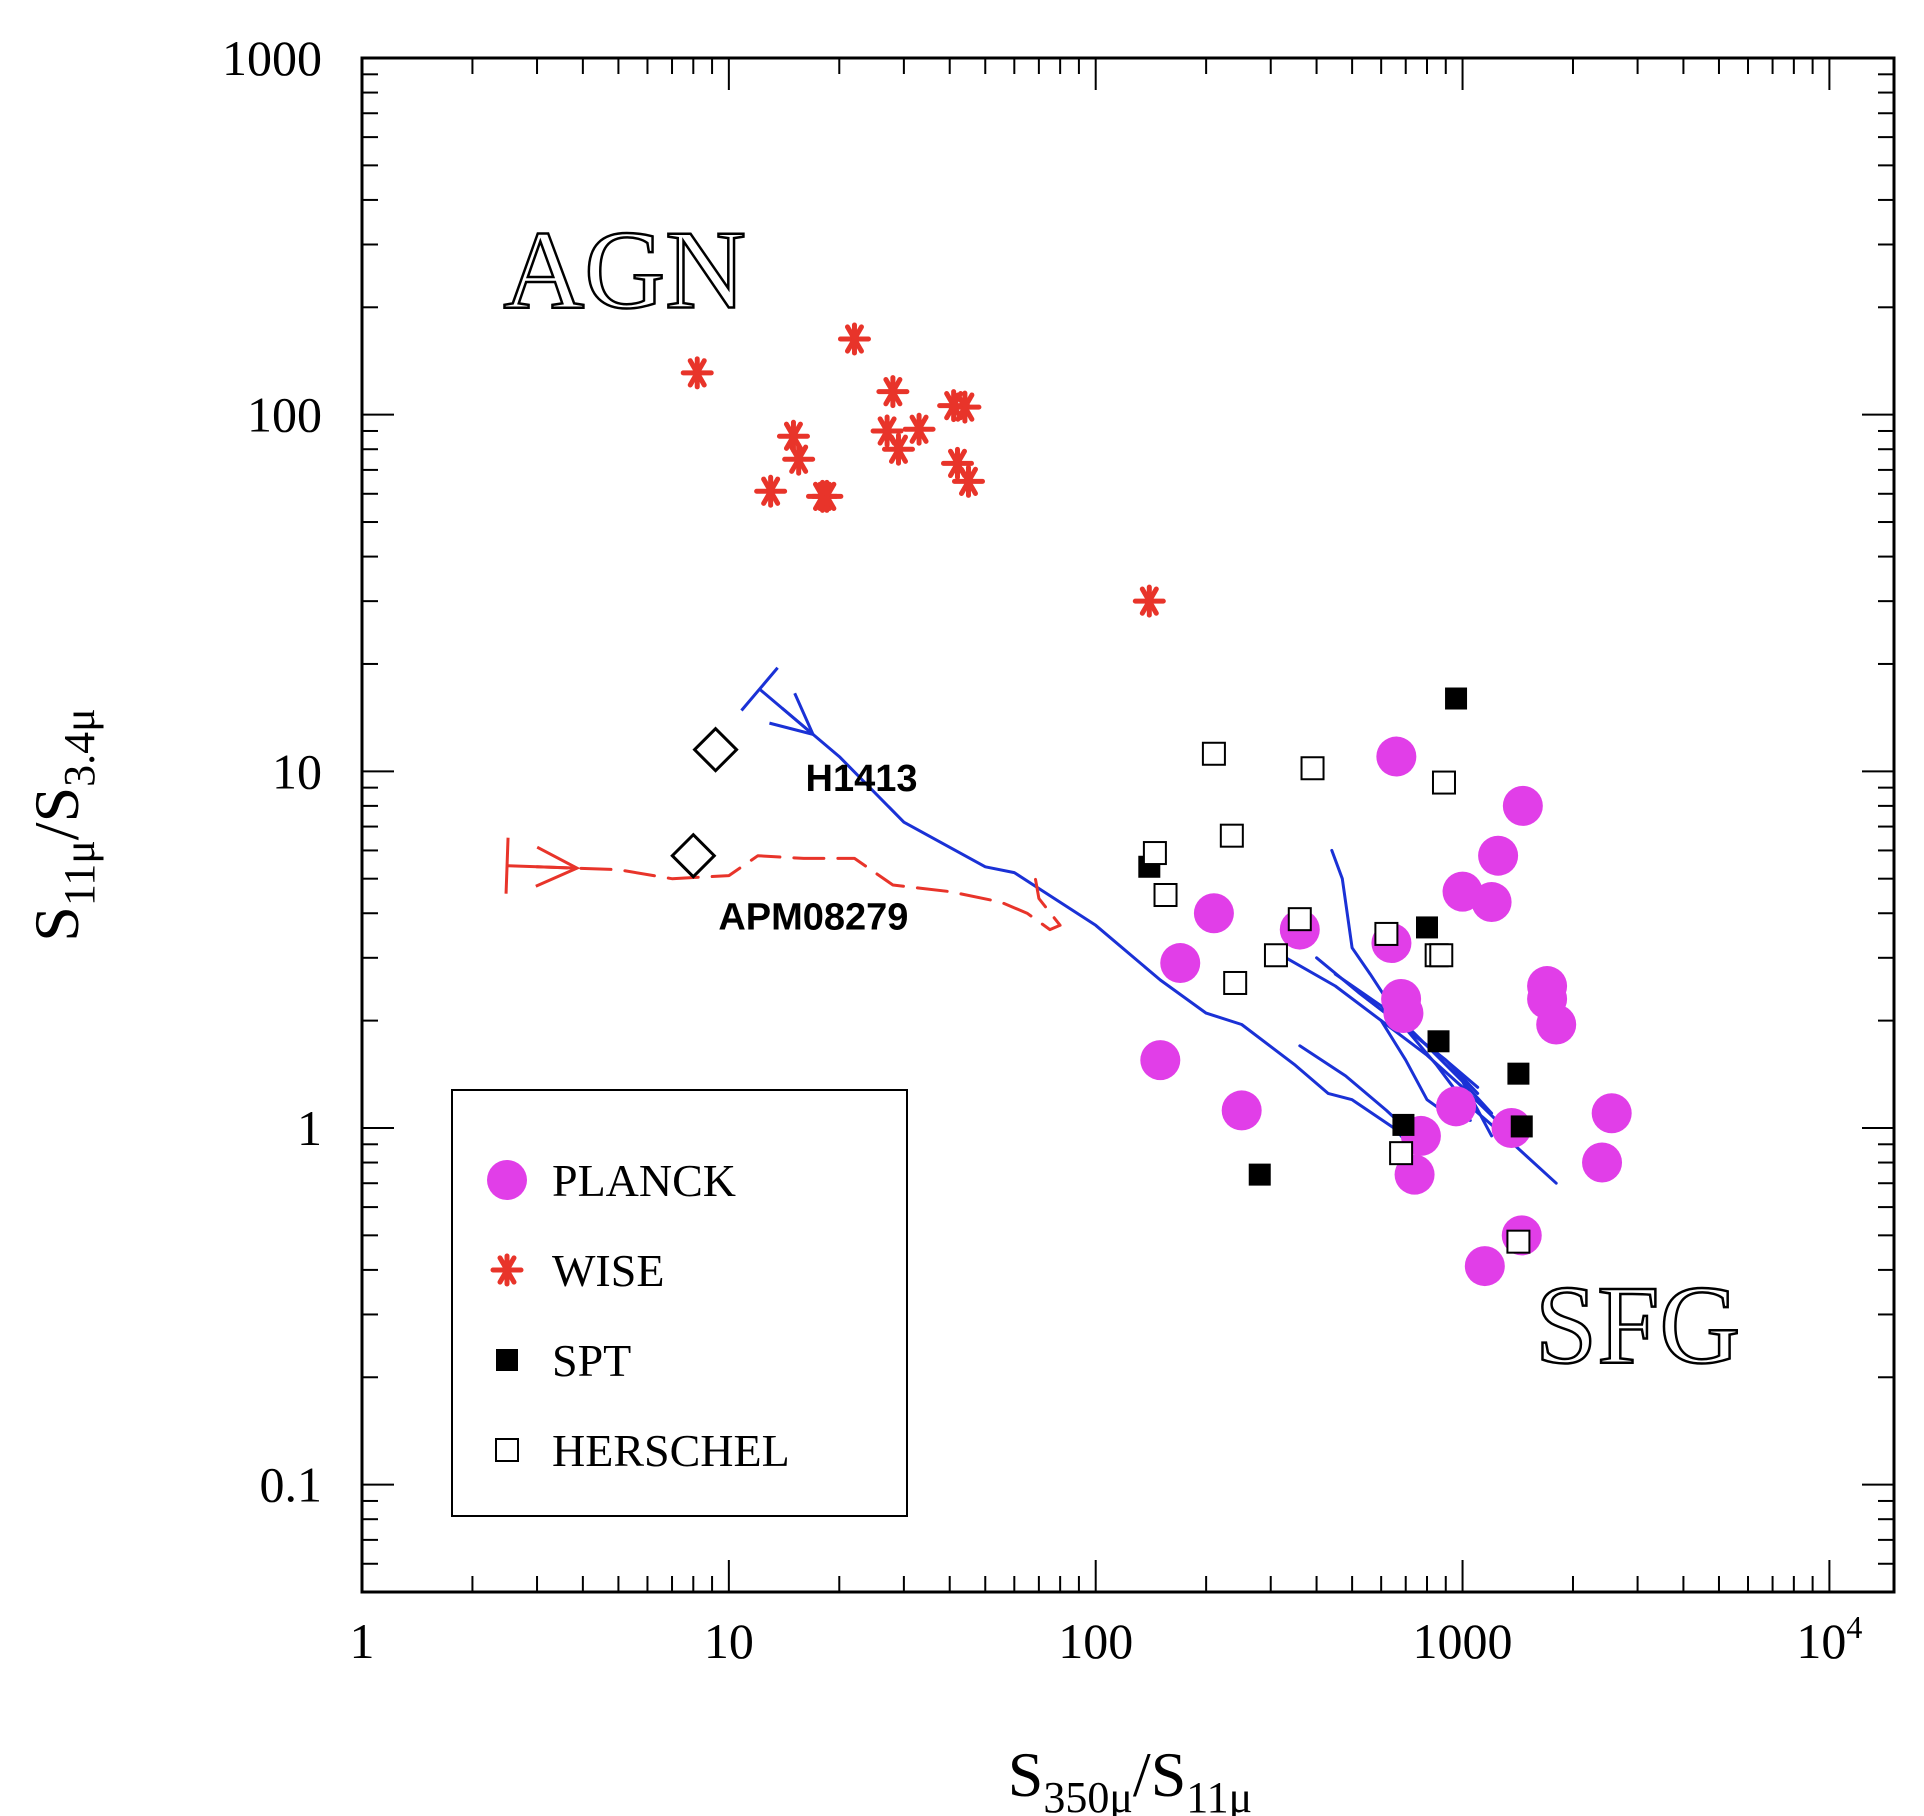 The image size is (1924, 1816). Describe the element at coordinates (1854, 1627) in the screenshot. I see `x-tick-label-sup: 4` at that location.